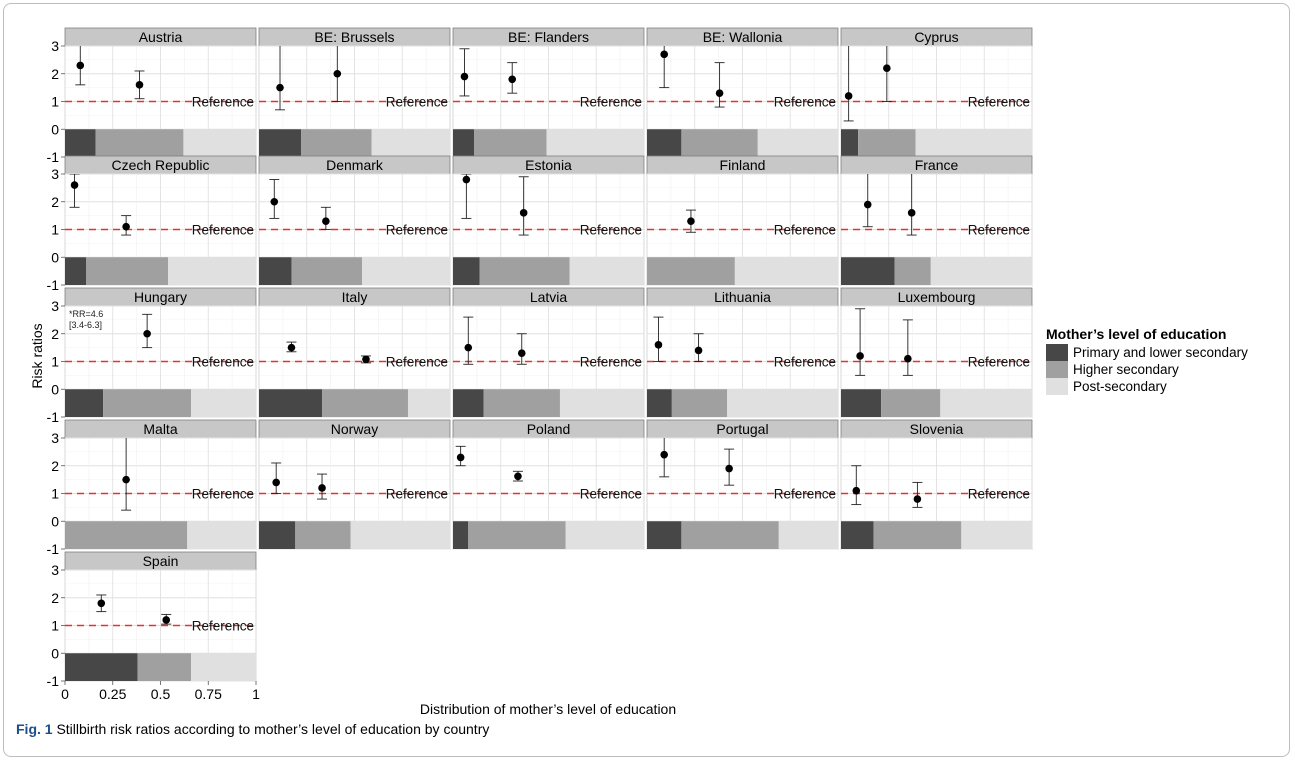  What do you see at coordinates (937, 297) in the screenshot?
I see `panel-title: Luxembourg` at bounding box center [937, 297].